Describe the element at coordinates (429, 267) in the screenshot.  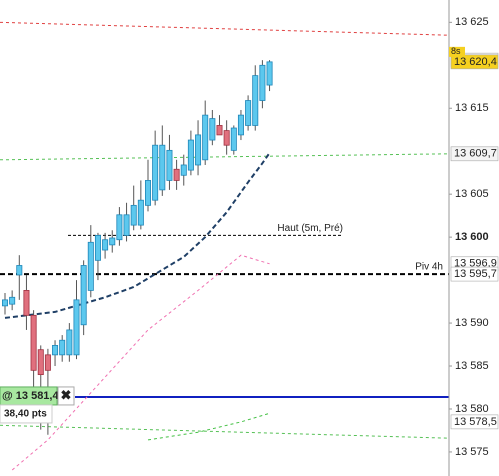
I see `level-label: Piv 4h` at that location.